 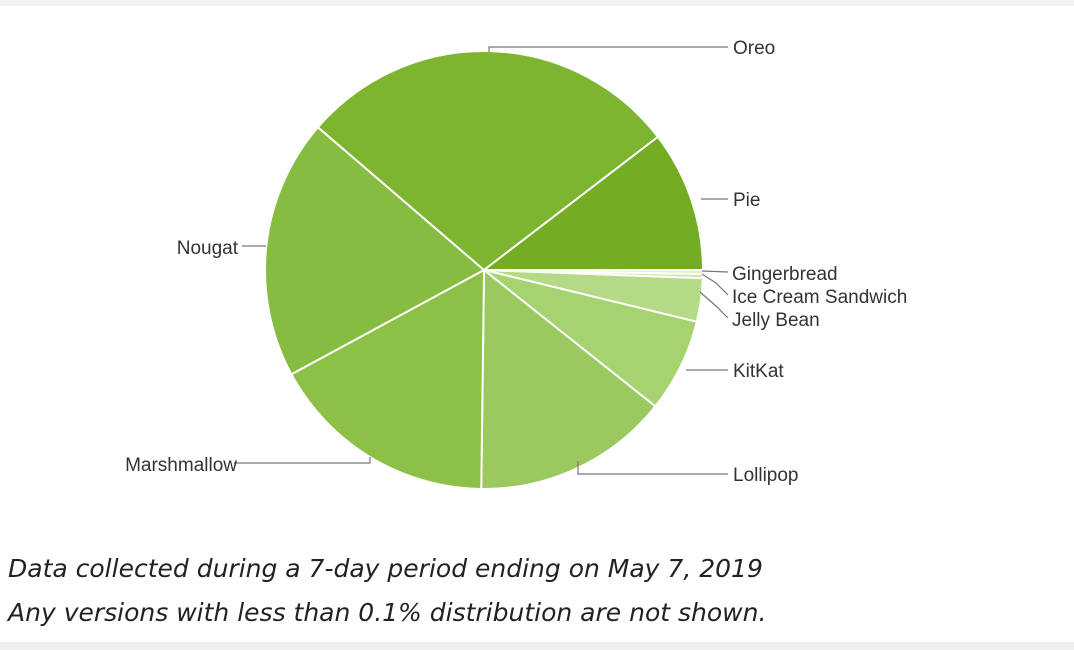 What do you see at coordinates (608, 49) in the screenshot?
I see `leader-line-oreo` at bounding box center [608, 49].